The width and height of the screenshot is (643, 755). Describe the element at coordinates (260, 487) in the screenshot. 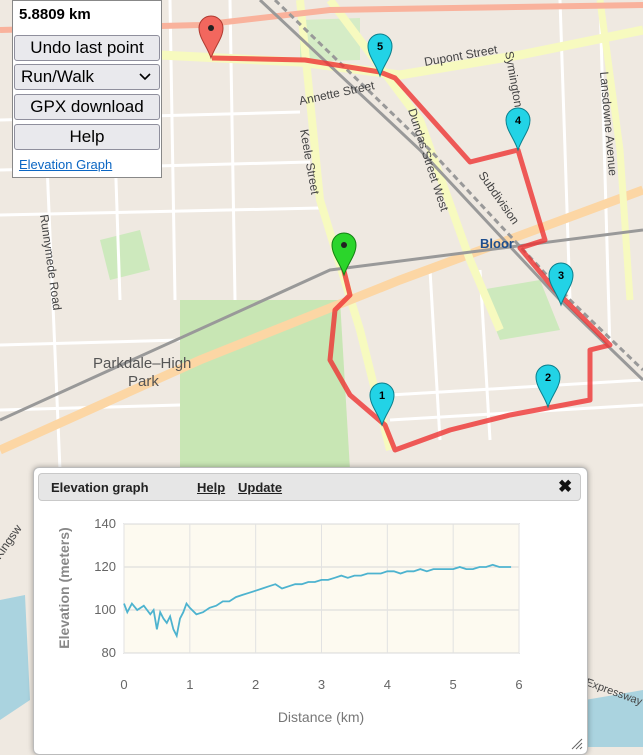

I see `elevation-update-link: Update` at that location.